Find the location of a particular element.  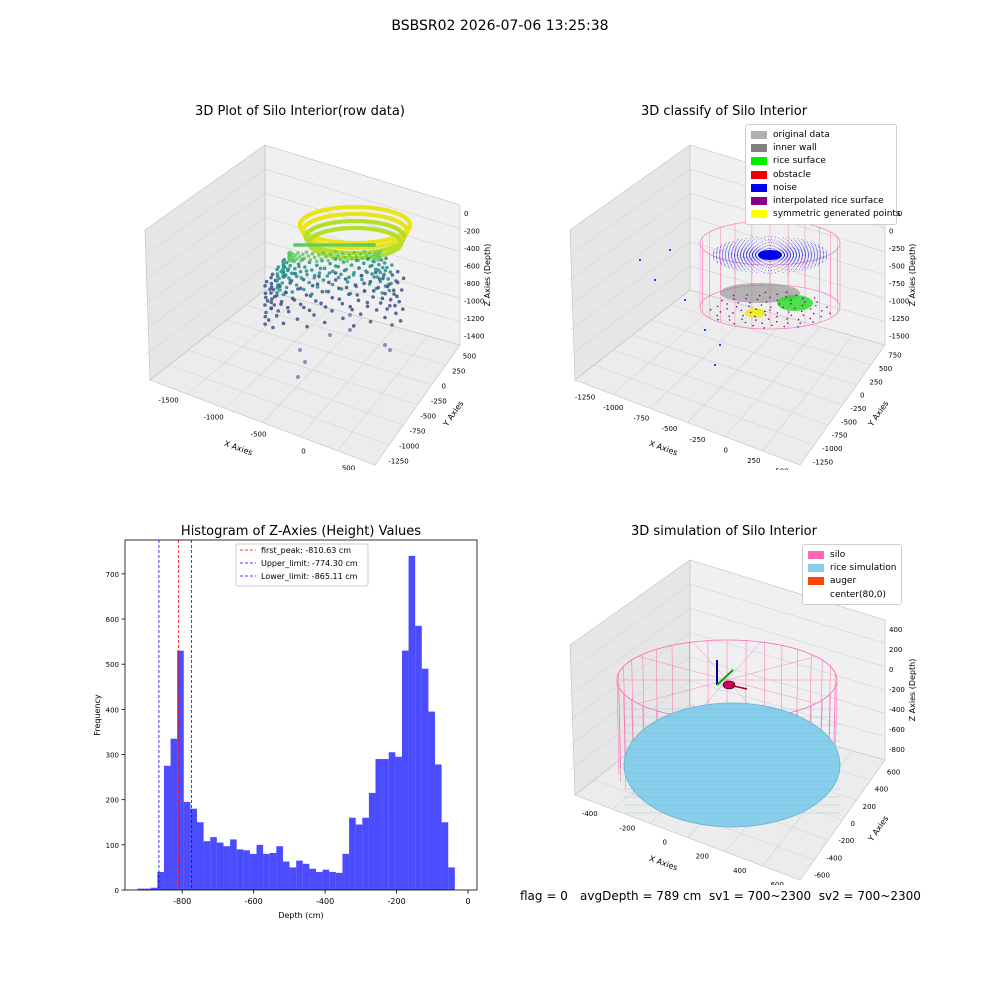

y-tick-label: 100 is located at coordinates (112, 846).